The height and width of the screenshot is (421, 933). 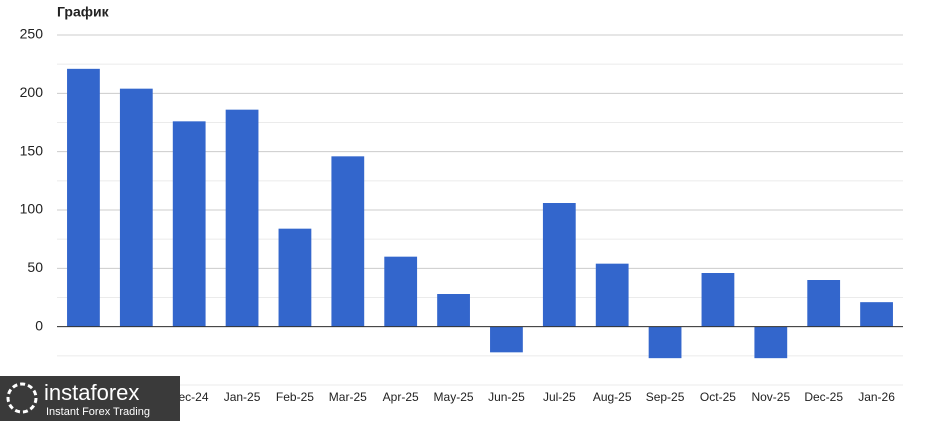 What do you see at coordinates (83, 12) in the screenshot?
I see `chart-title: График` at bounding box center [83, 12].